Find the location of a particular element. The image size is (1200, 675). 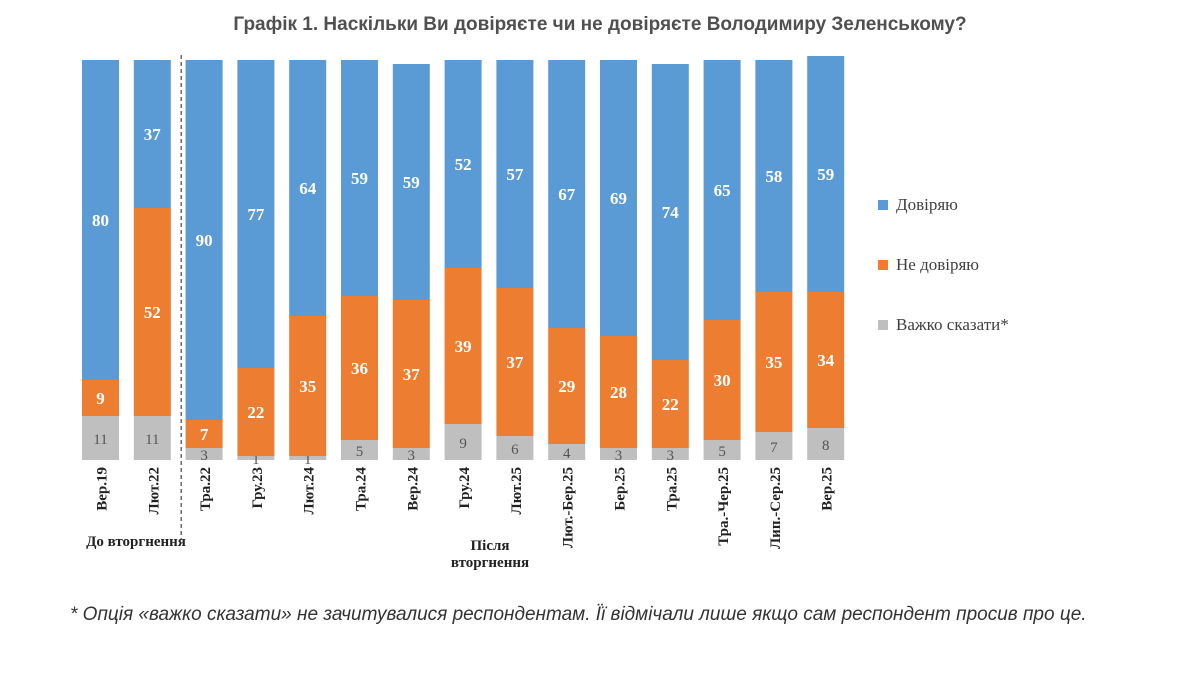

group-label-before-invasion: До вторгнення is located at coordinates (136, 542).